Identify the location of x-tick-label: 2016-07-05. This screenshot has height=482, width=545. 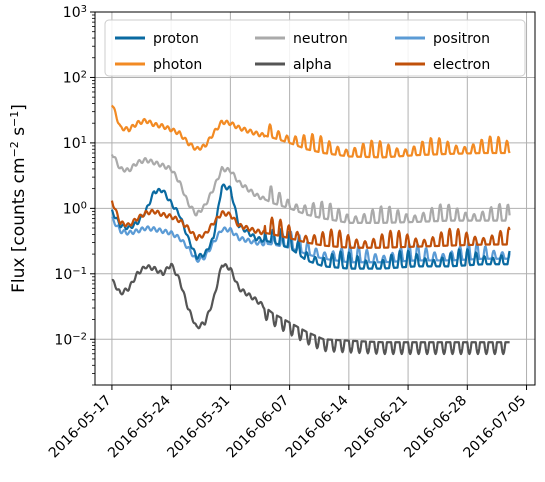
(495, 427).